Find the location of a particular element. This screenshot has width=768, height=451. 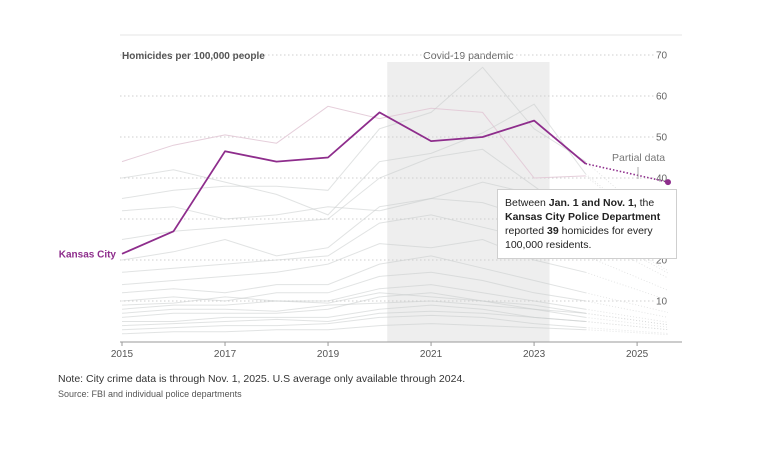

y-tick-label: 70 is located at coordinates (662, 56).